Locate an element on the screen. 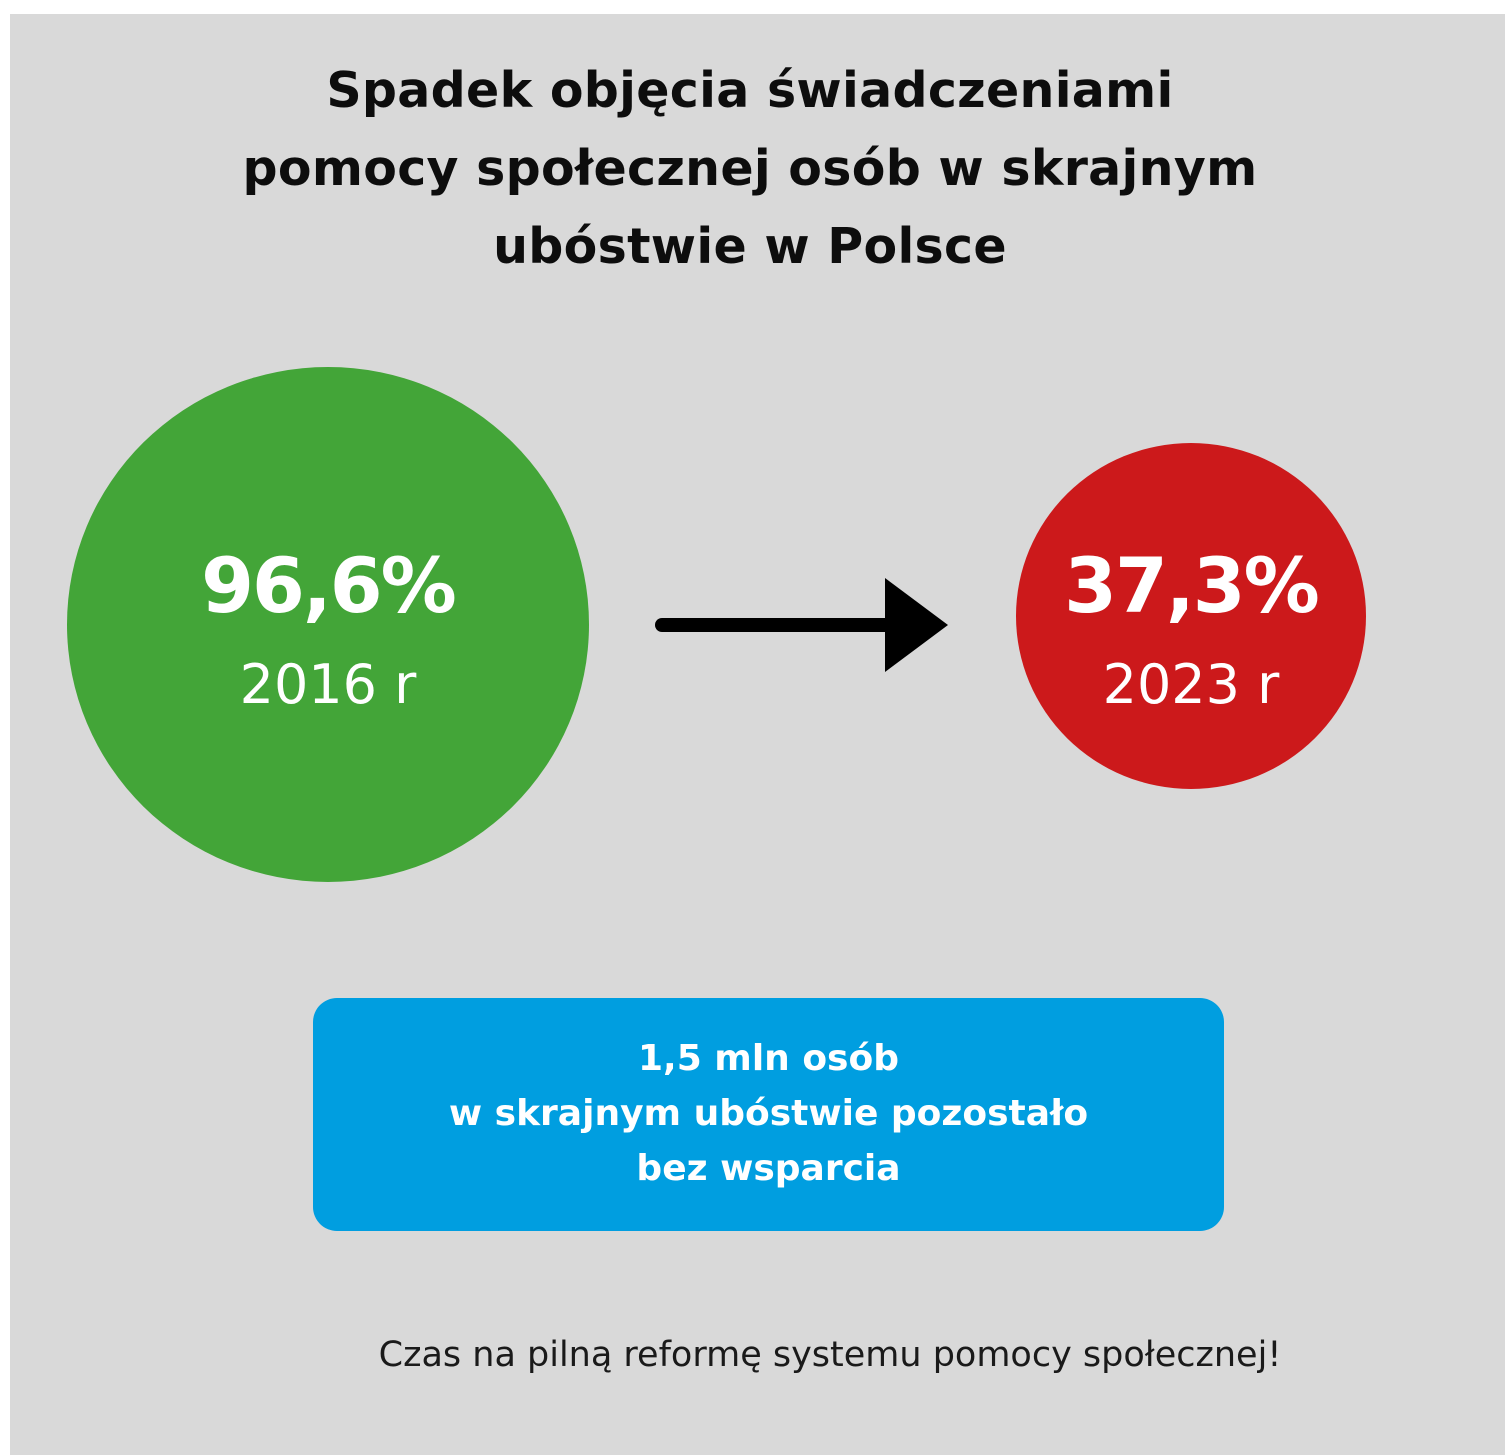 Image resolution: width=1505 pixels, height=1455 pixels. banner-line-1: 1,5 mln osób is located at coordinates (768, 1058).